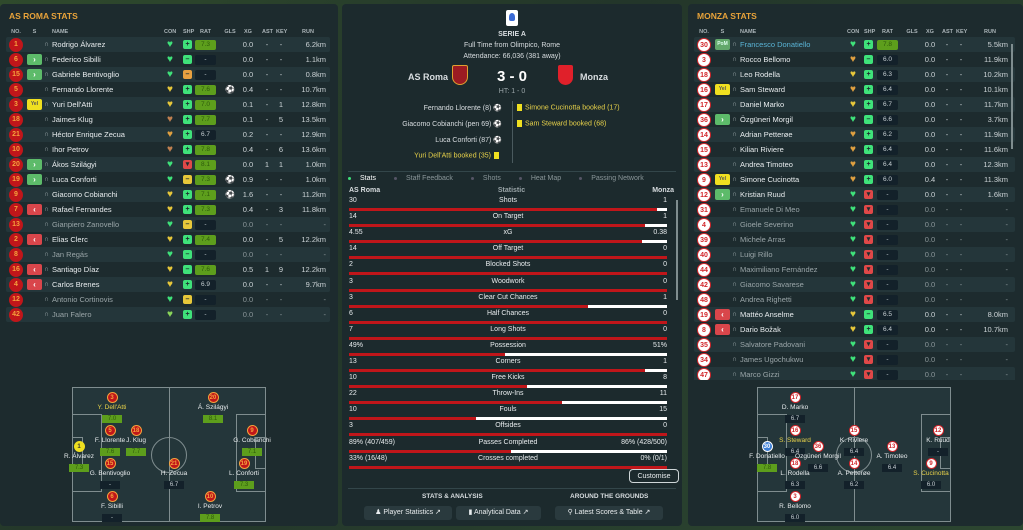 This screenshot has width=1023, height=530. I want to click on player-name: Héctor Enrique Zecua, so click(88, 134).